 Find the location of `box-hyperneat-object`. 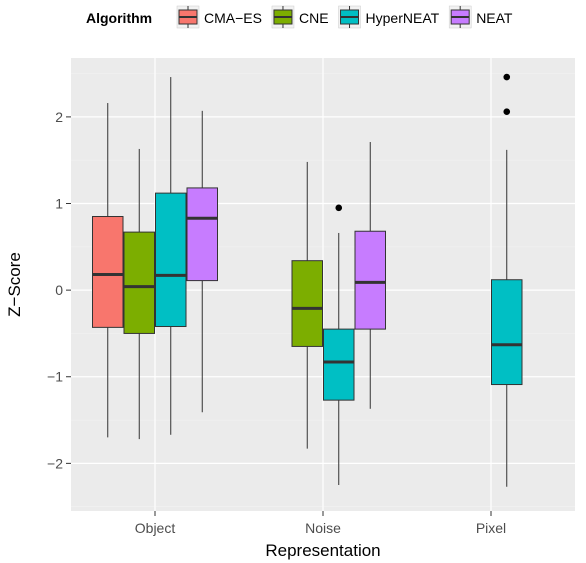

box-hyperneat-object is located at coordinates (171, 256).